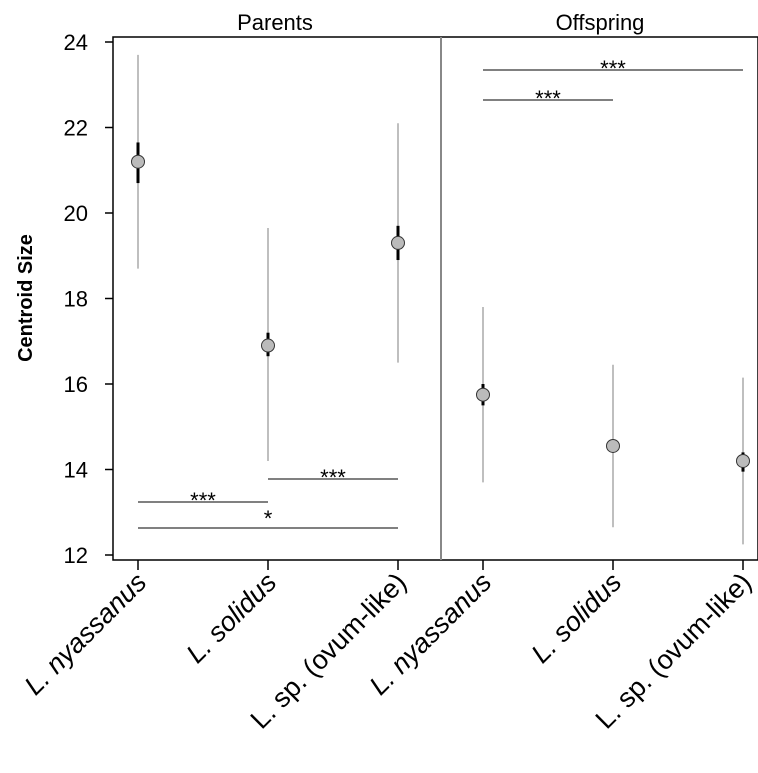 This screenshot has width=758, height=773. Describe the element at coordinates (76, 213) in the screenshot. I see `y-tick-label: 20` at that location.